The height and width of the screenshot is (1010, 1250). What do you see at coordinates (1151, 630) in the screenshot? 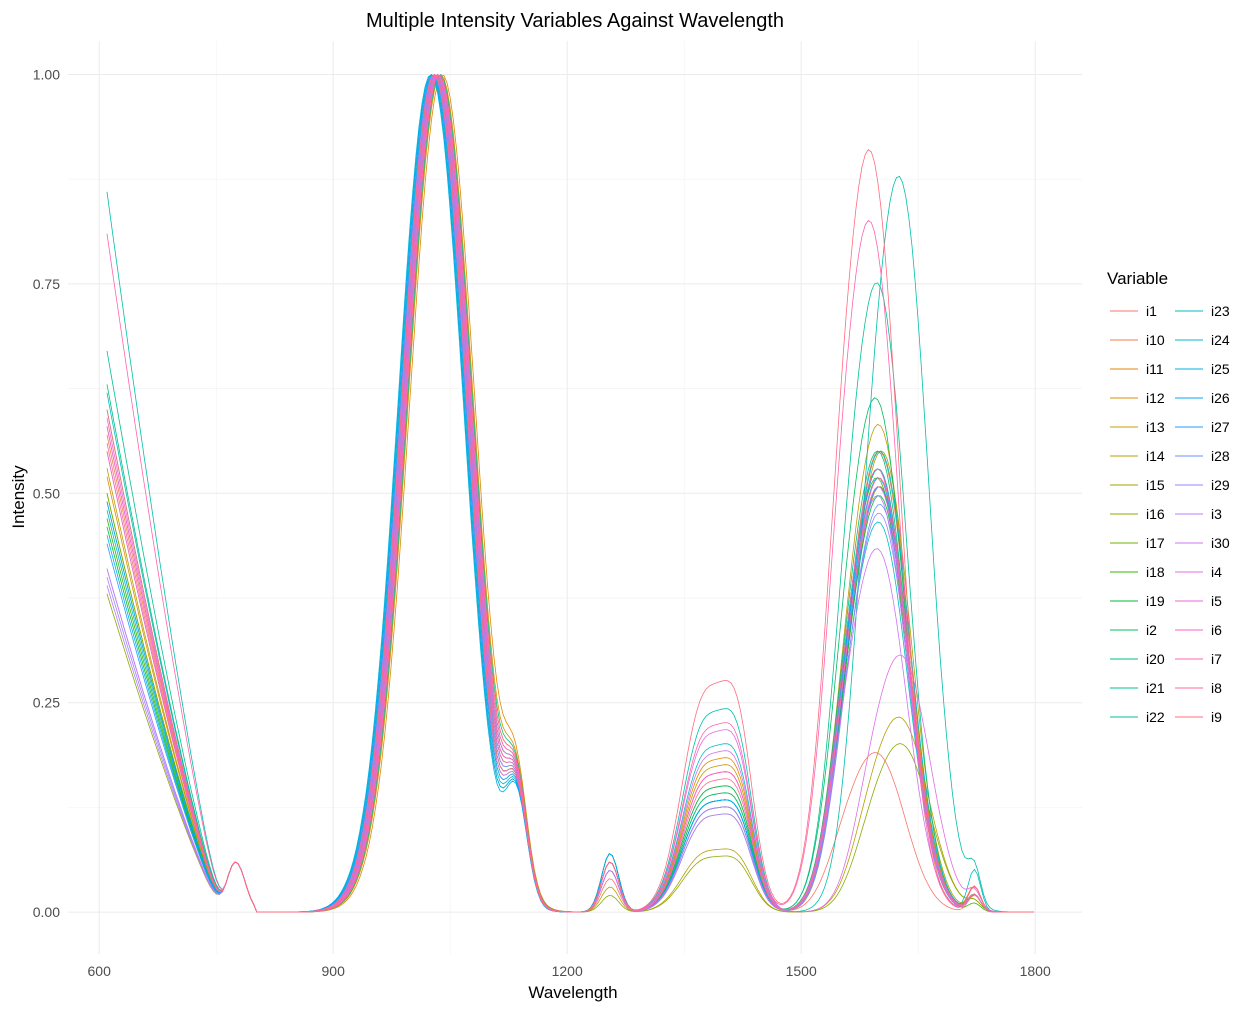
I see `legend-label-i2: i2` at bounding box center [1151, 630].